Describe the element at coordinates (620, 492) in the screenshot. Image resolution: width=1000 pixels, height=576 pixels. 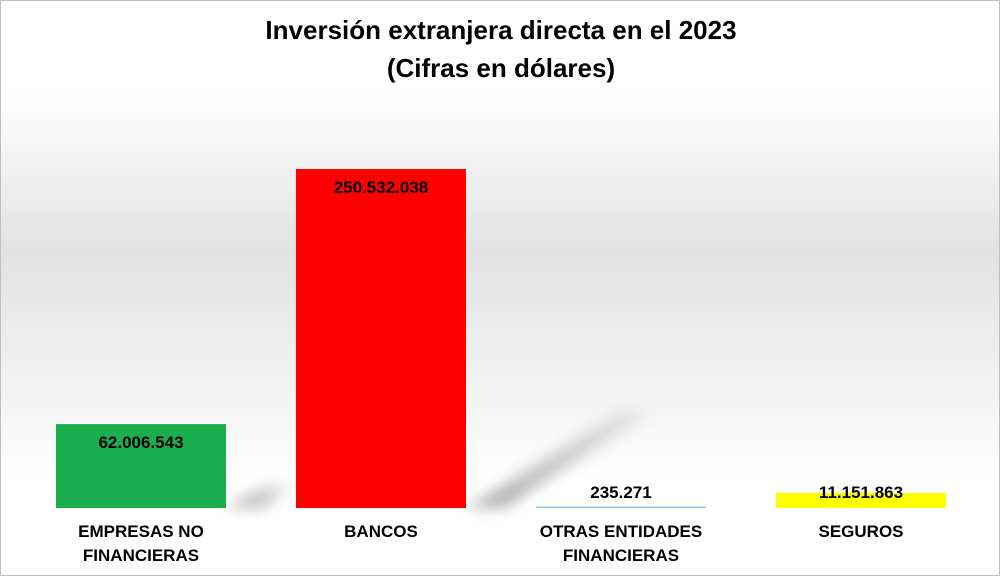
I see `value-label: 235.271` at that location.